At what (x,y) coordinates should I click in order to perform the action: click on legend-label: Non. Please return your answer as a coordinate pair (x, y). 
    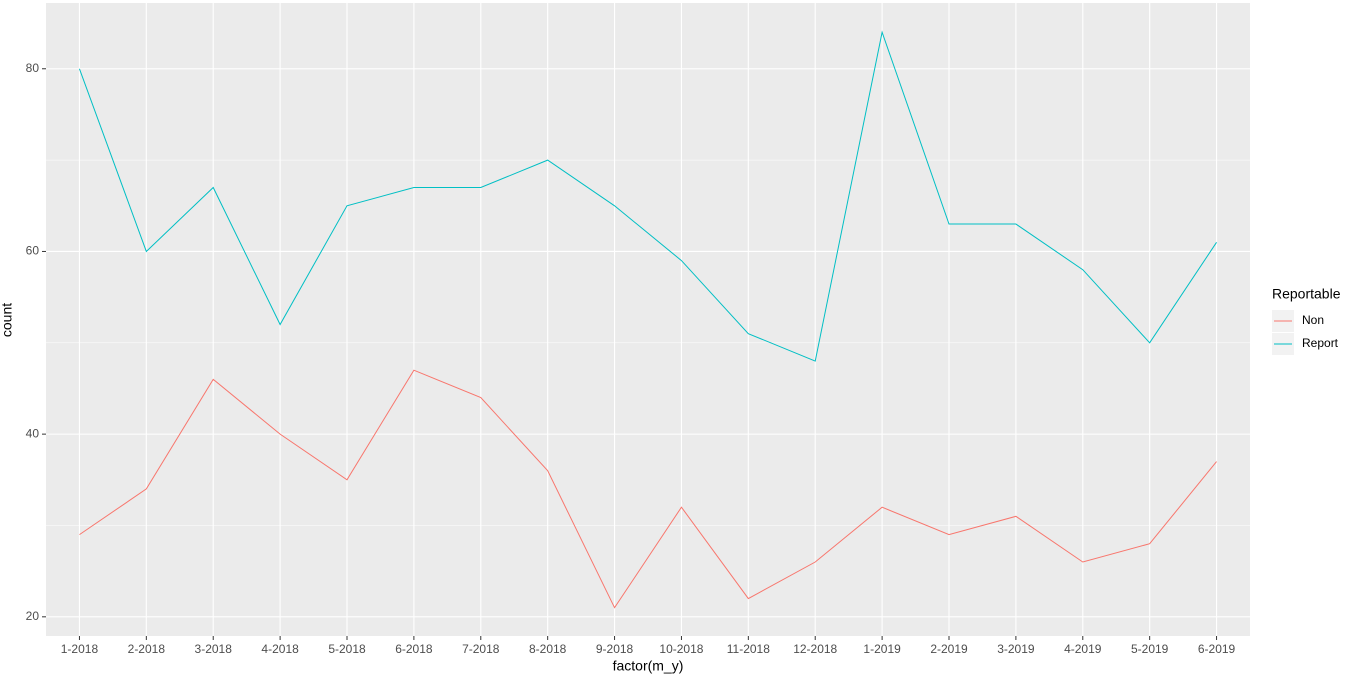
    Looking at the image, I should click on (1313, 320).